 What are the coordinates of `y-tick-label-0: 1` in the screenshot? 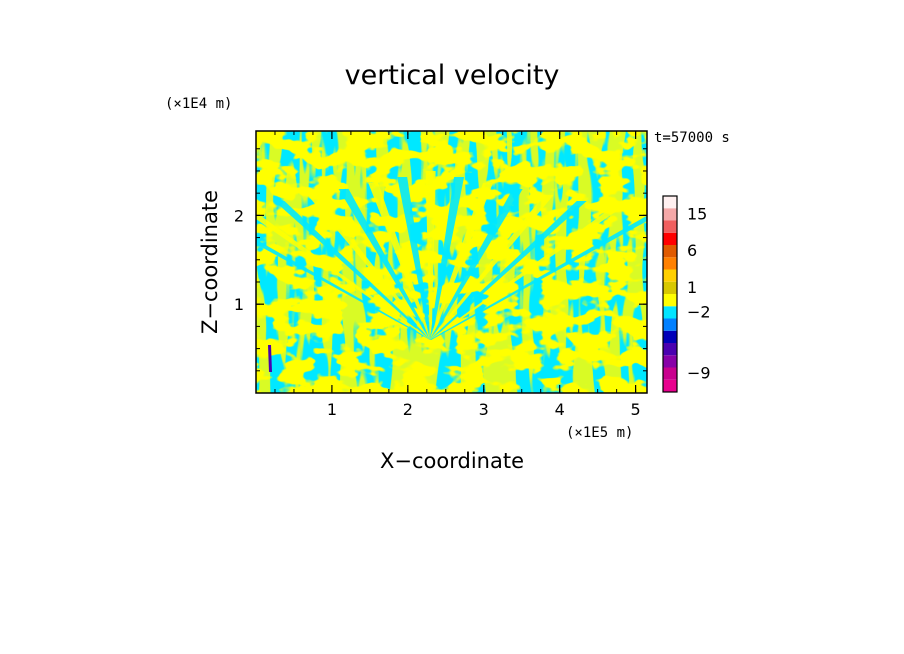 It's located at (239, 304).